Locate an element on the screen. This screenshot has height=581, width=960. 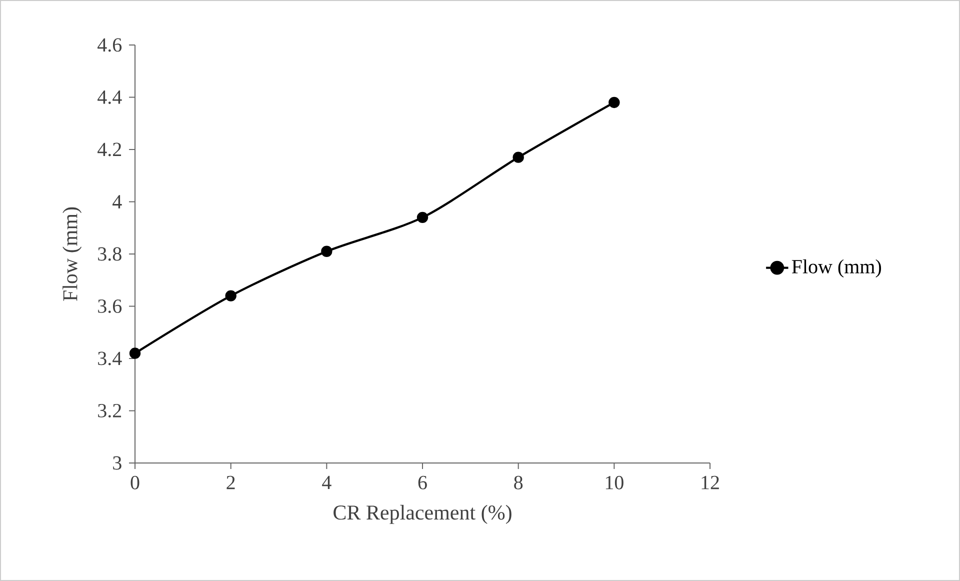
y-tick-label: 4.4 is located at coordinates (110, 97).